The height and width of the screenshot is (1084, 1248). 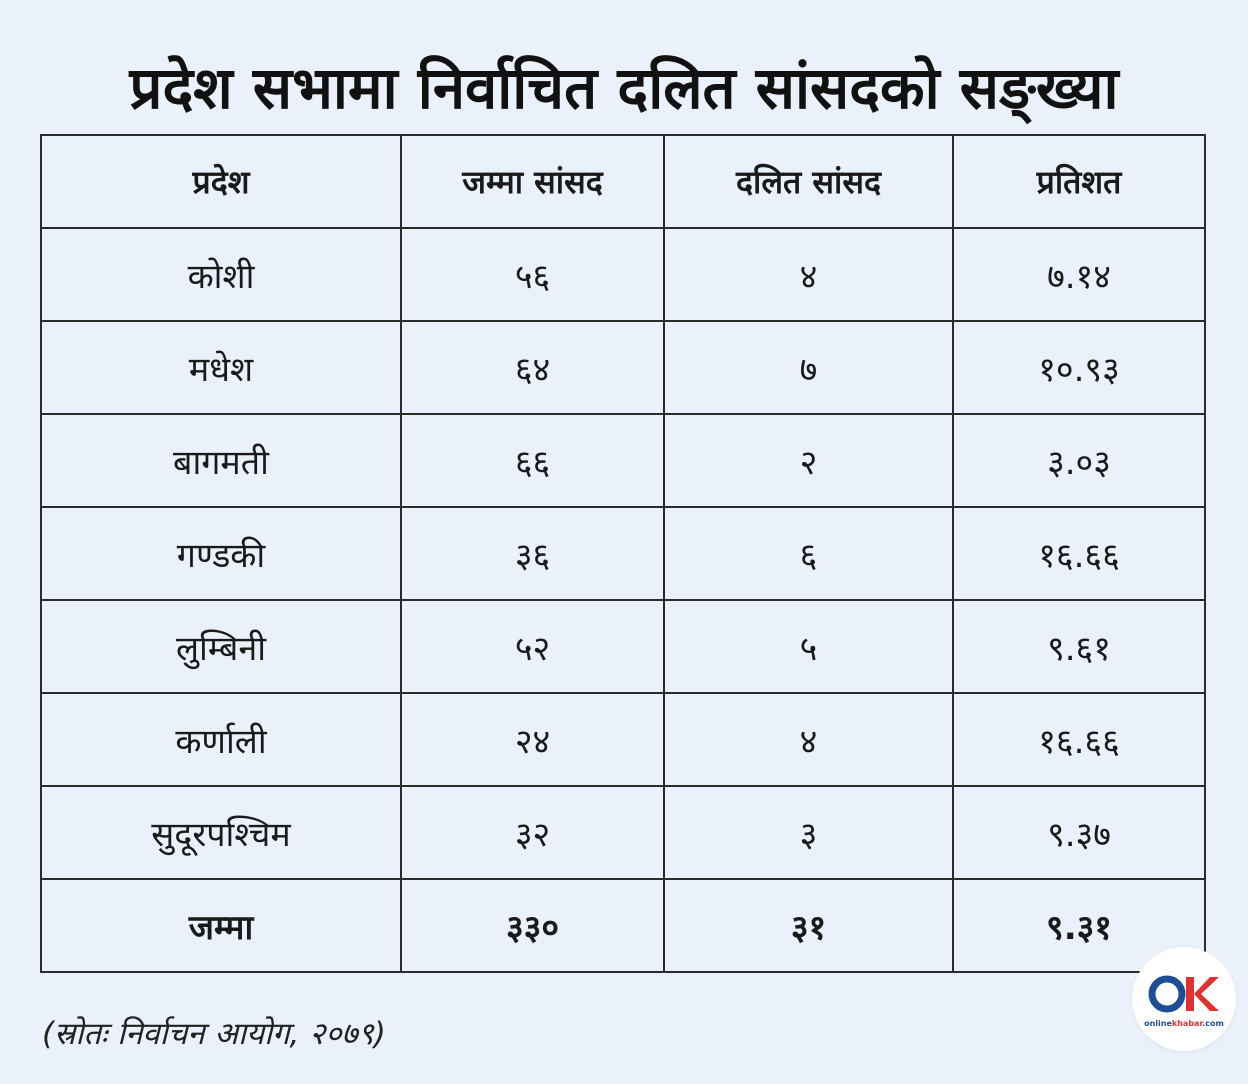 What do you see at coordinates (221, 553) in the screenshot?
I see `cell-province: गण्डकी` at bounding box center [221, 553].